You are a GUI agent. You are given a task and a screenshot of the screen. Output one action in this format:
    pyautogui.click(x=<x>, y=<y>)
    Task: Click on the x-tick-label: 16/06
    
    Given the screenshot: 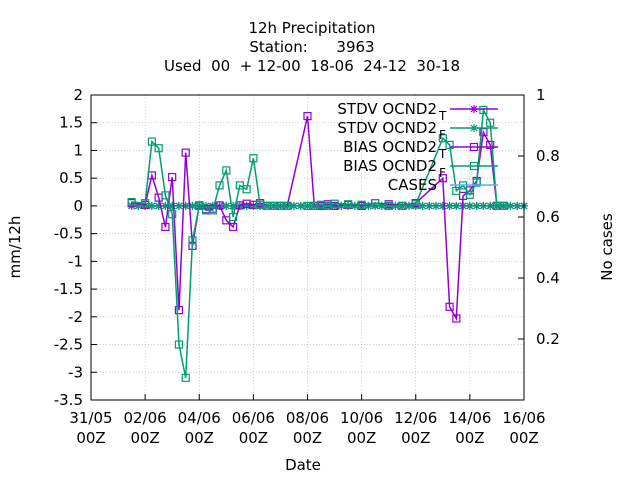 What is the action you would take?
    pyautogui.click(x=523, y=418)
    